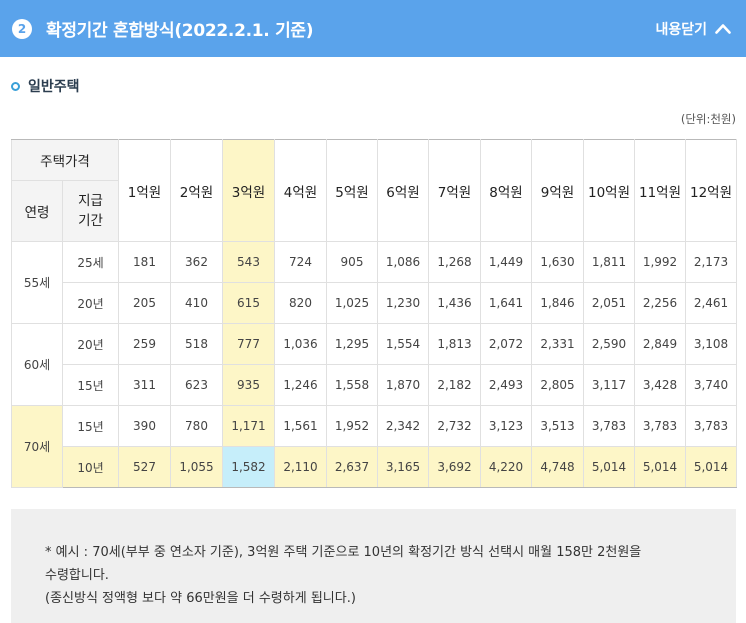 Image resolution: width=746 pixels, height=623 pixels. I want to click on value-cell: 724, so click(300, 262).